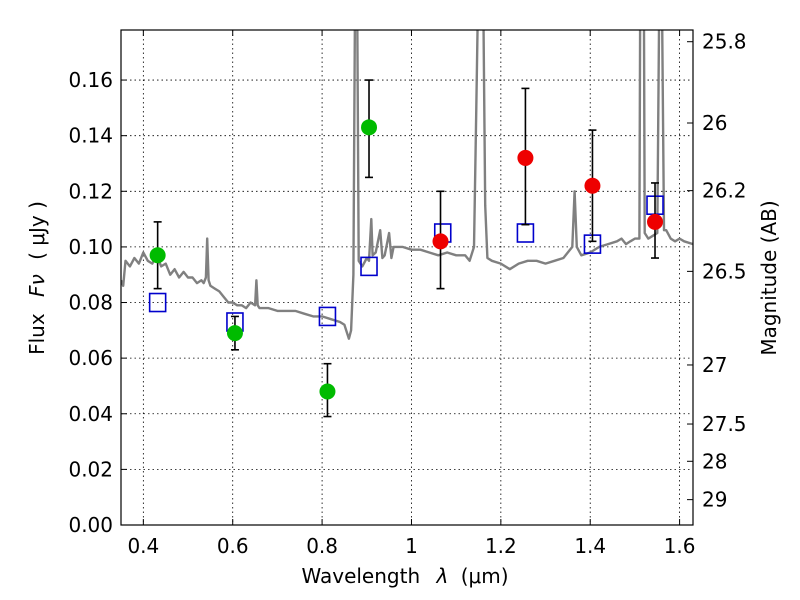 This screenshot has width=800, height=600. What do you see at coordinates (90, 414) in the screenshot?
I see `y-tick-label: 0.04` at bounding box center [90, 414].